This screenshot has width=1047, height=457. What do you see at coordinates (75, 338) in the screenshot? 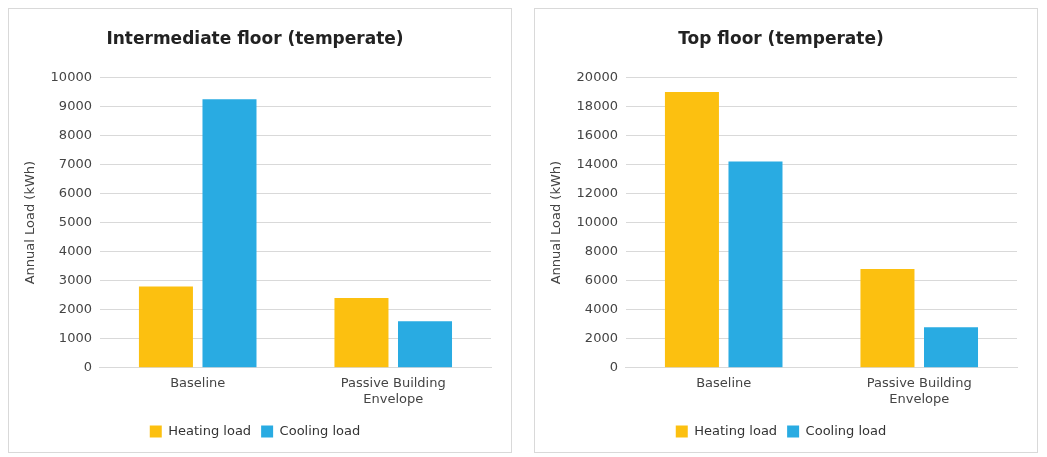
I see `y-tick-label: 1000` at bounding box center [75, 338].